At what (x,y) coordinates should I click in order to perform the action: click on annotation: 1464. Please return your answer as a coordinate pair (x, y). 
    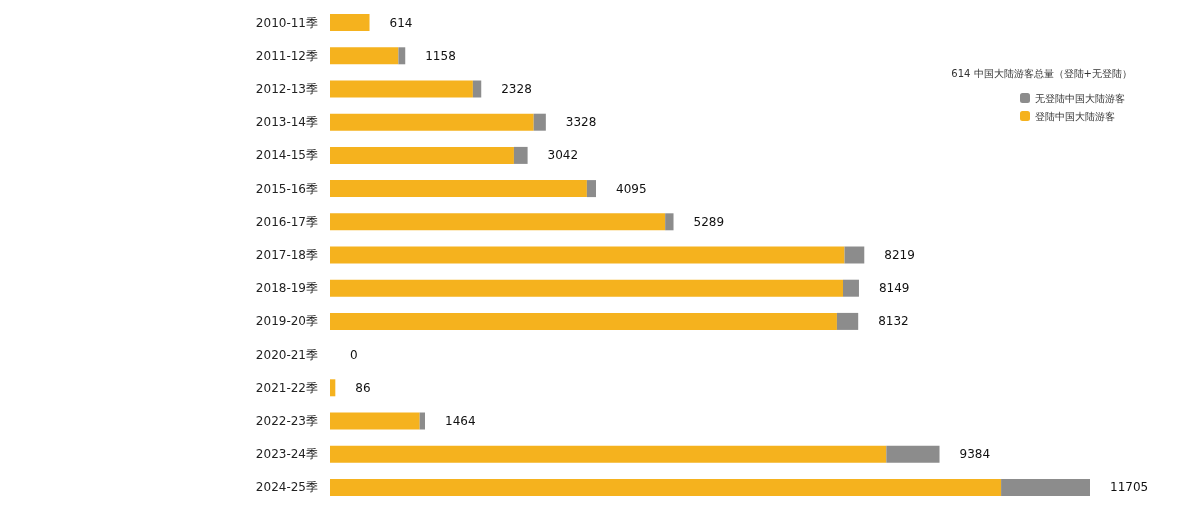
    Looking at the image, I should click on (460, 421).